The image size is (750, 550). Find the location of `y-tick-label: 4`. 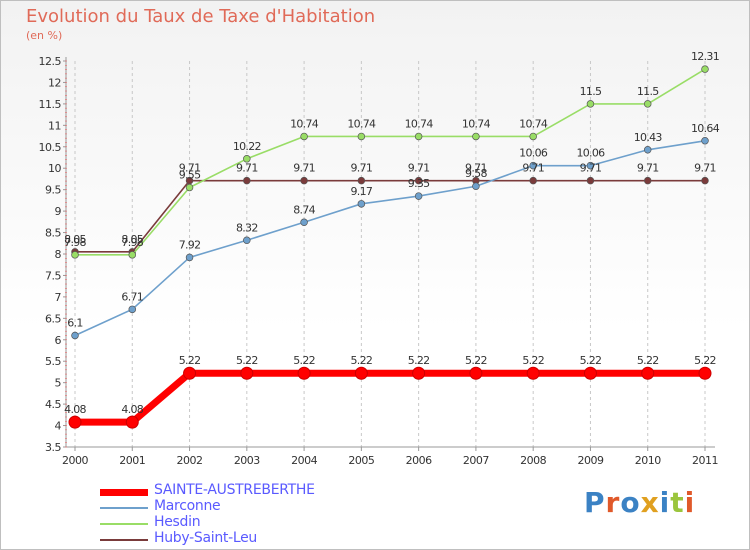

y-tick-label: 4 is located at coordinates (58, 426).